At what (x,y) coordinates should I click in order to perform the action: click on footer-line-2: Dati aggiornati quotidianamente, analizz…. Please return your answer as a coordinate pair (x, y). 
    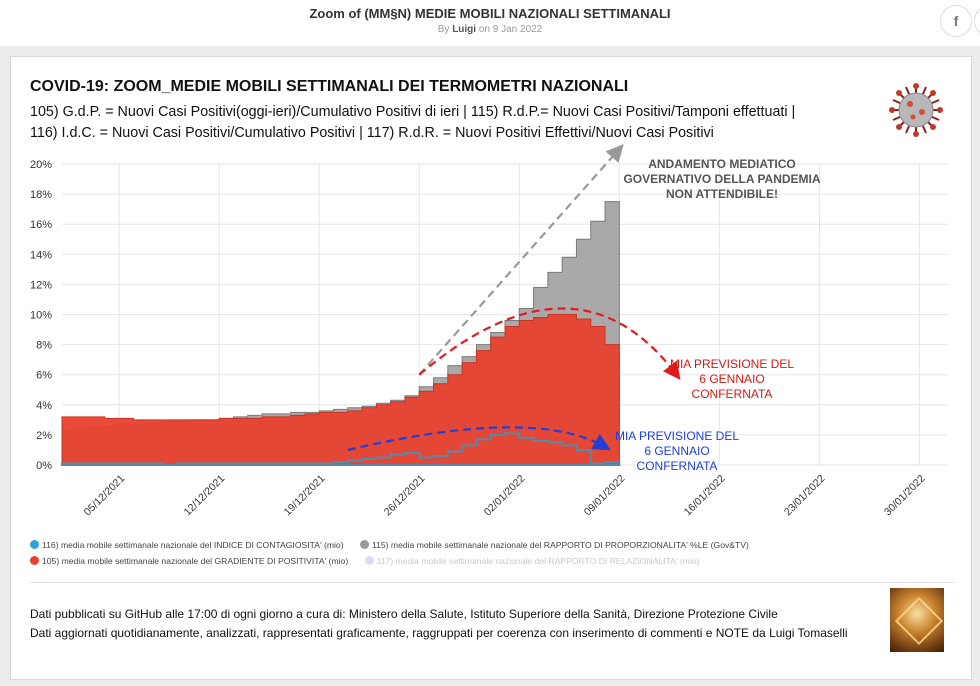
    Looking at the image, I should click on (439, 633).